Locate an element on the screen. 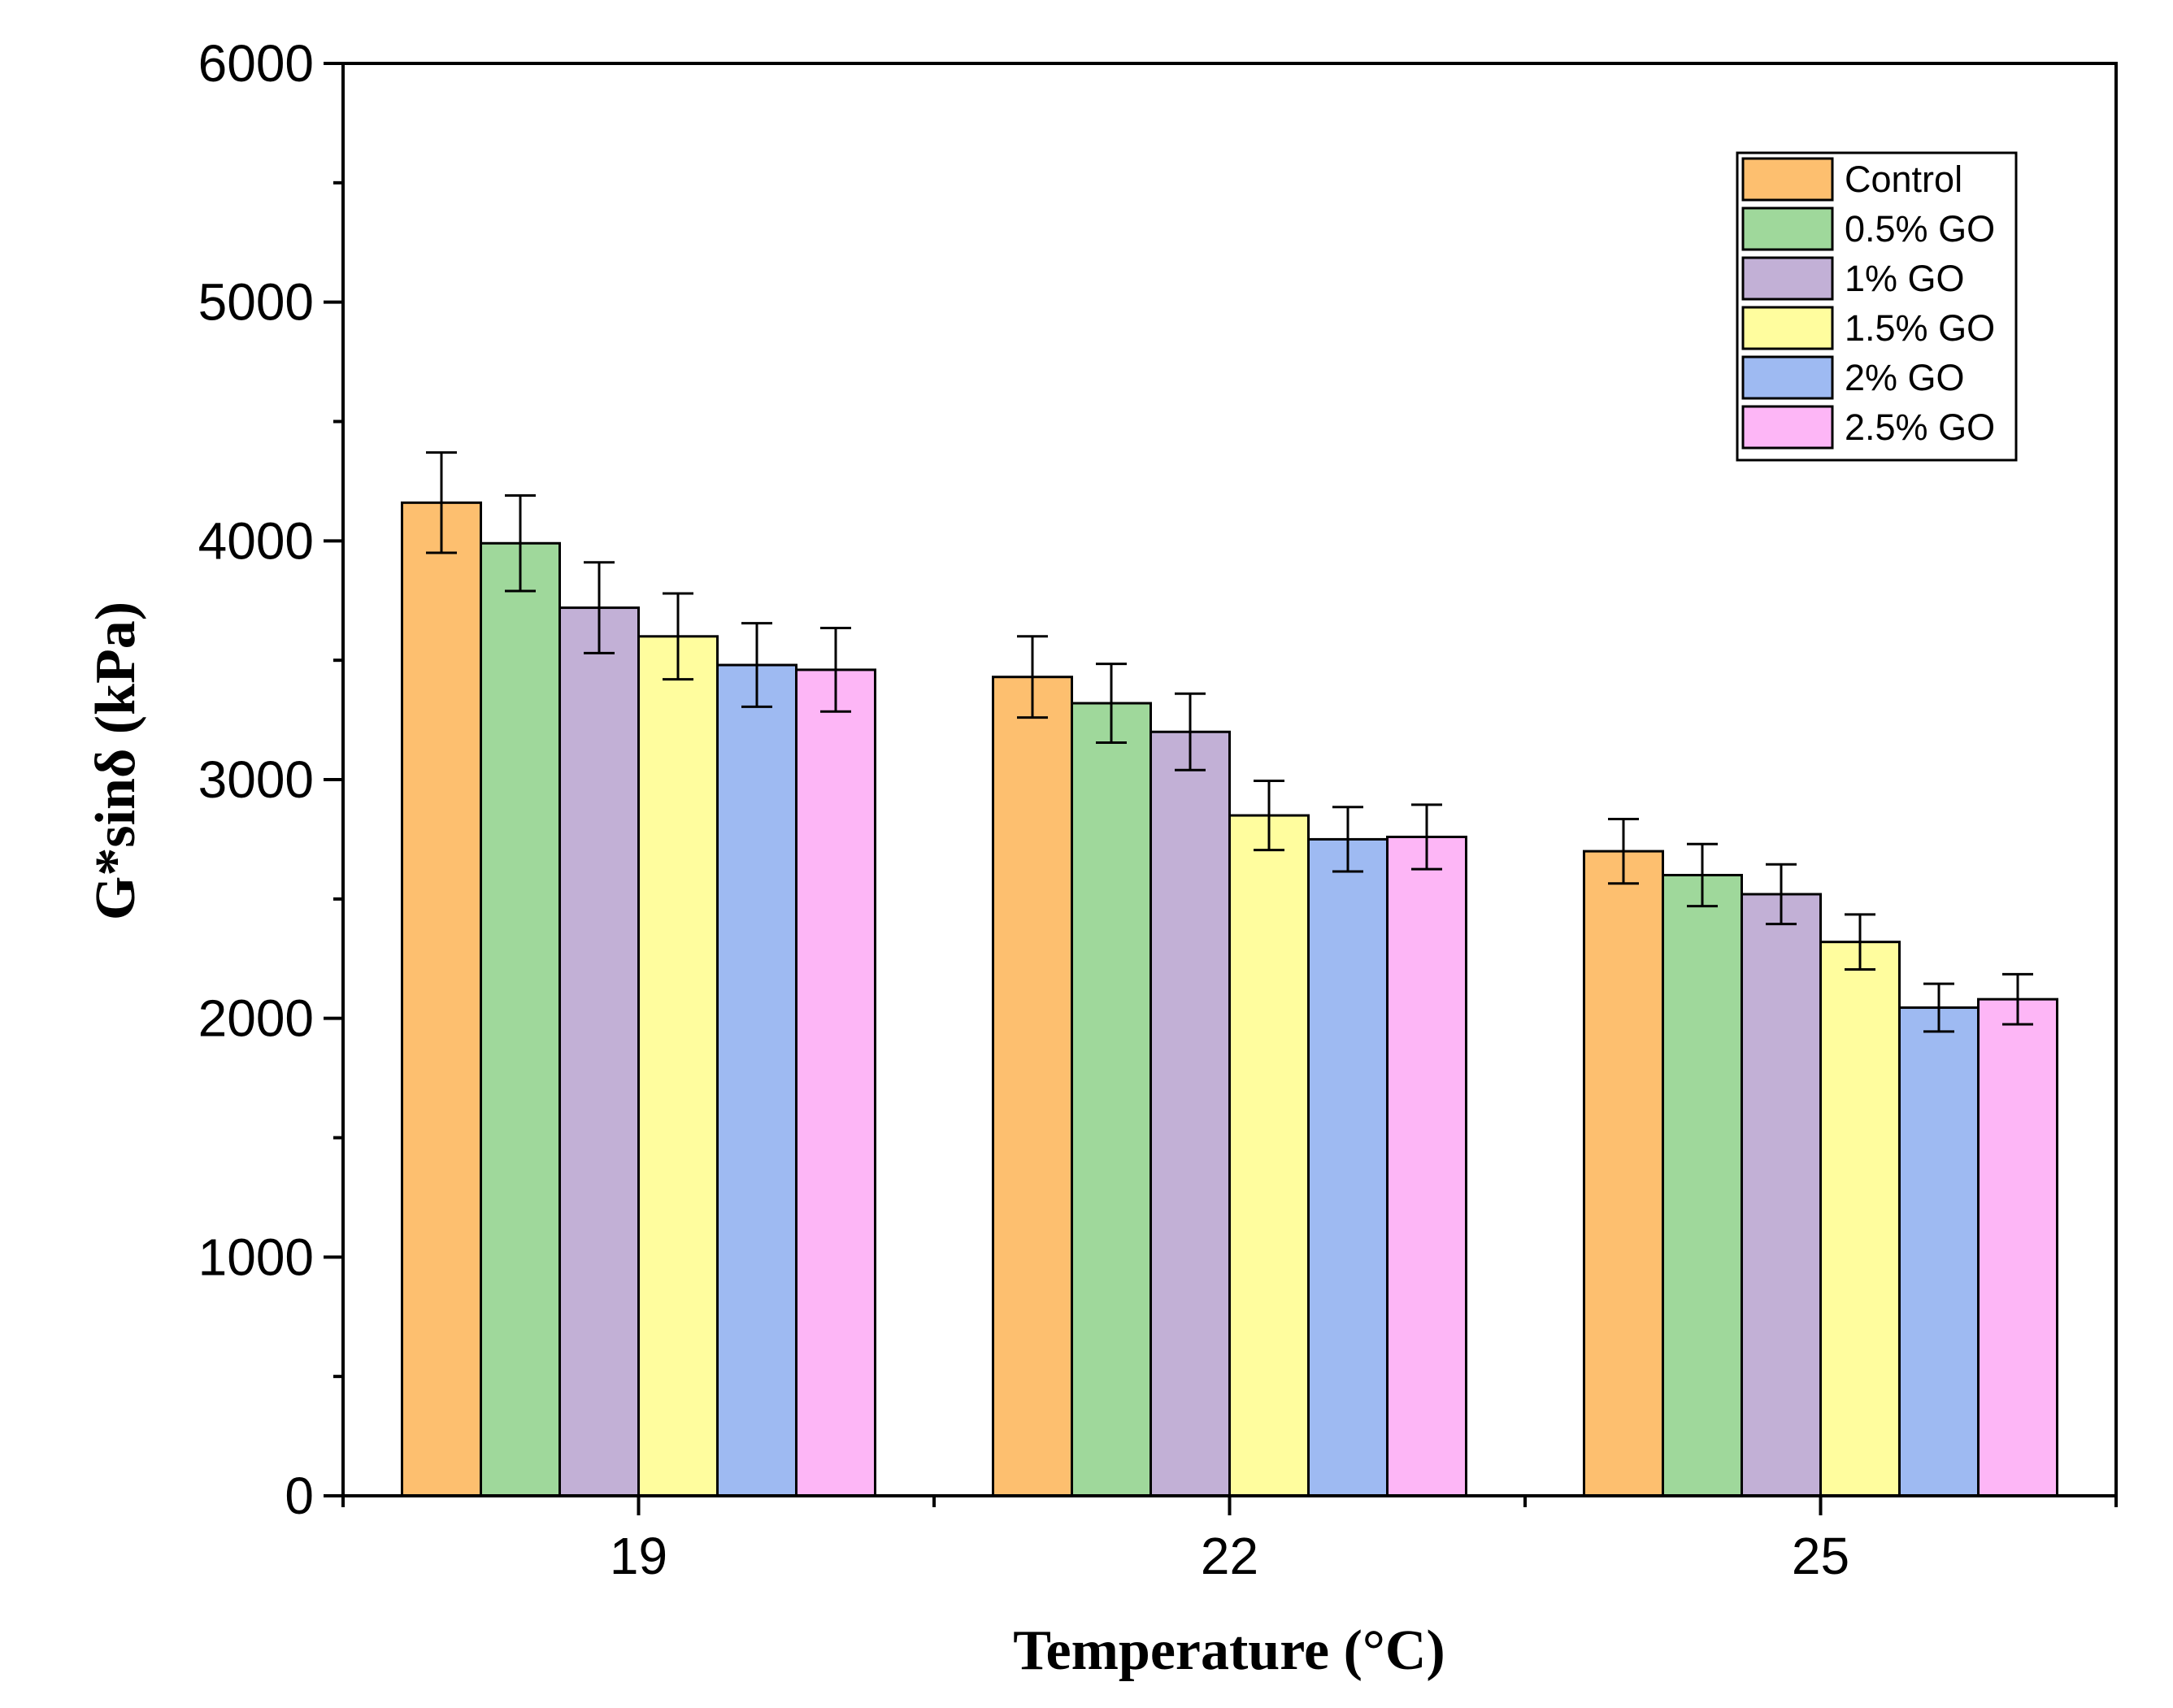  y-tick-label: 1000 is located at coordinates (256, 1257).